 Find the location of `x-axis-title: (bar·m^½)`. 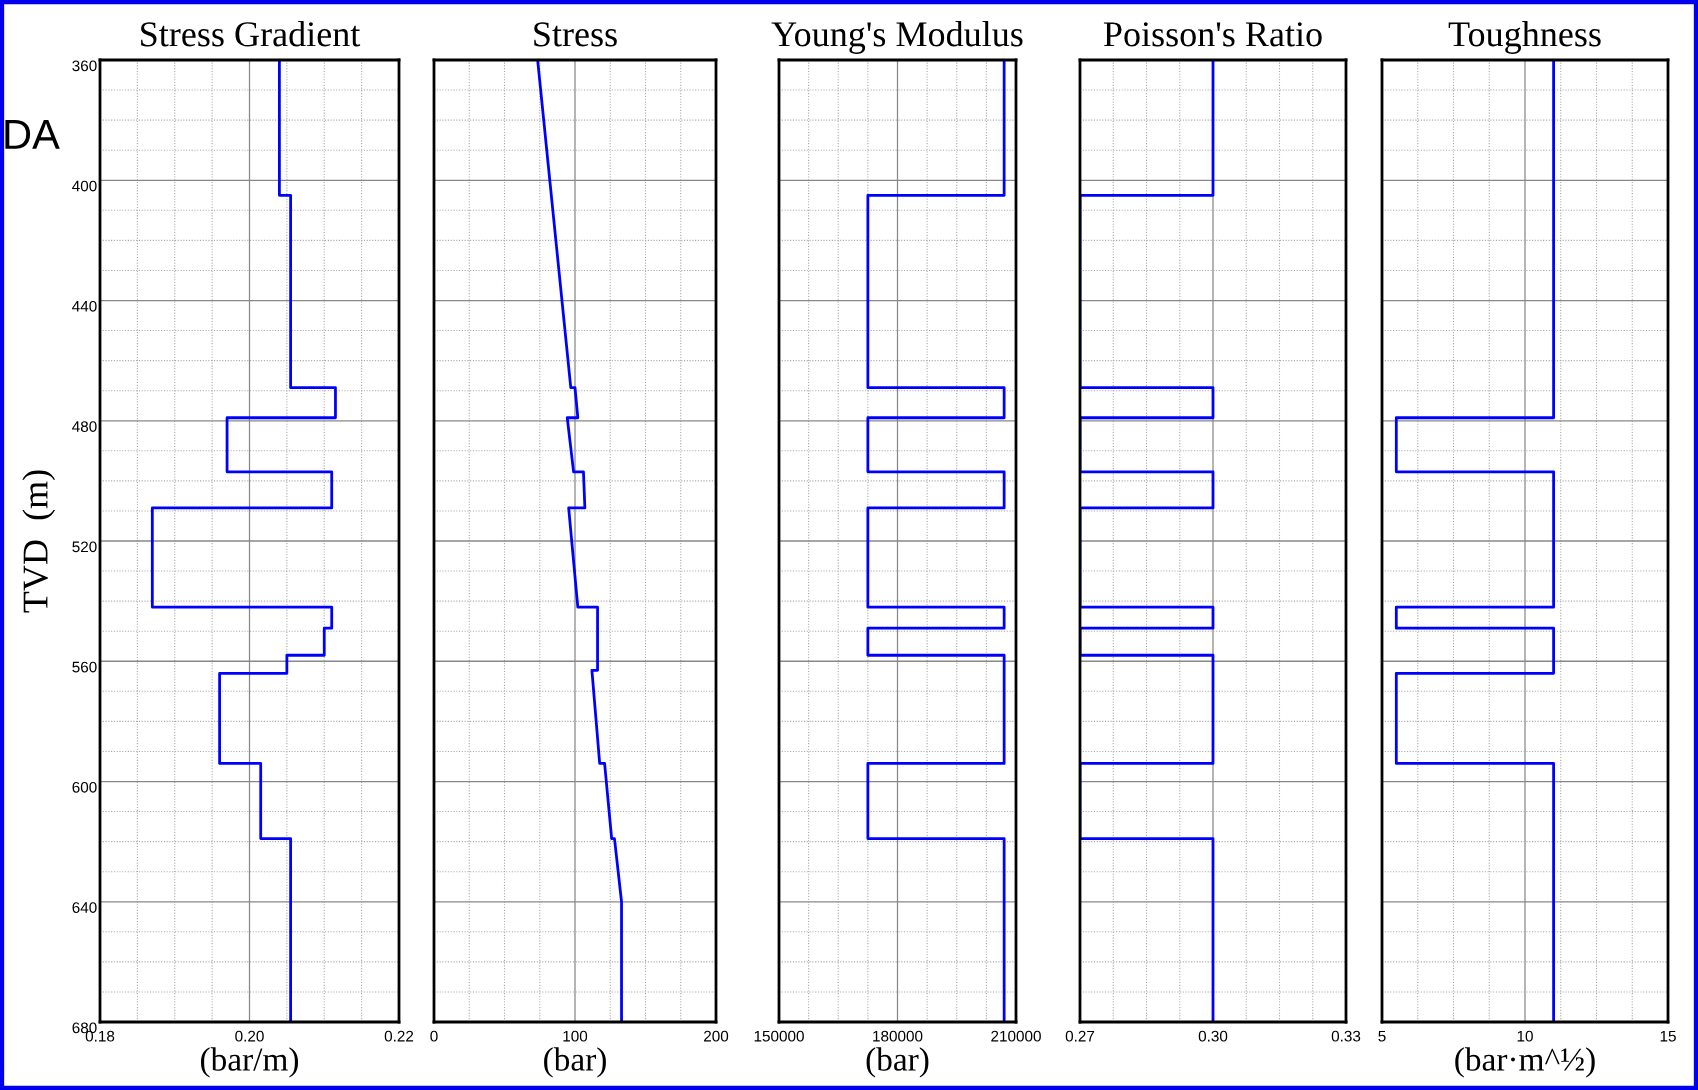

x-axis-title: (bar·m^½) is located at coordinates (1525, 1062).